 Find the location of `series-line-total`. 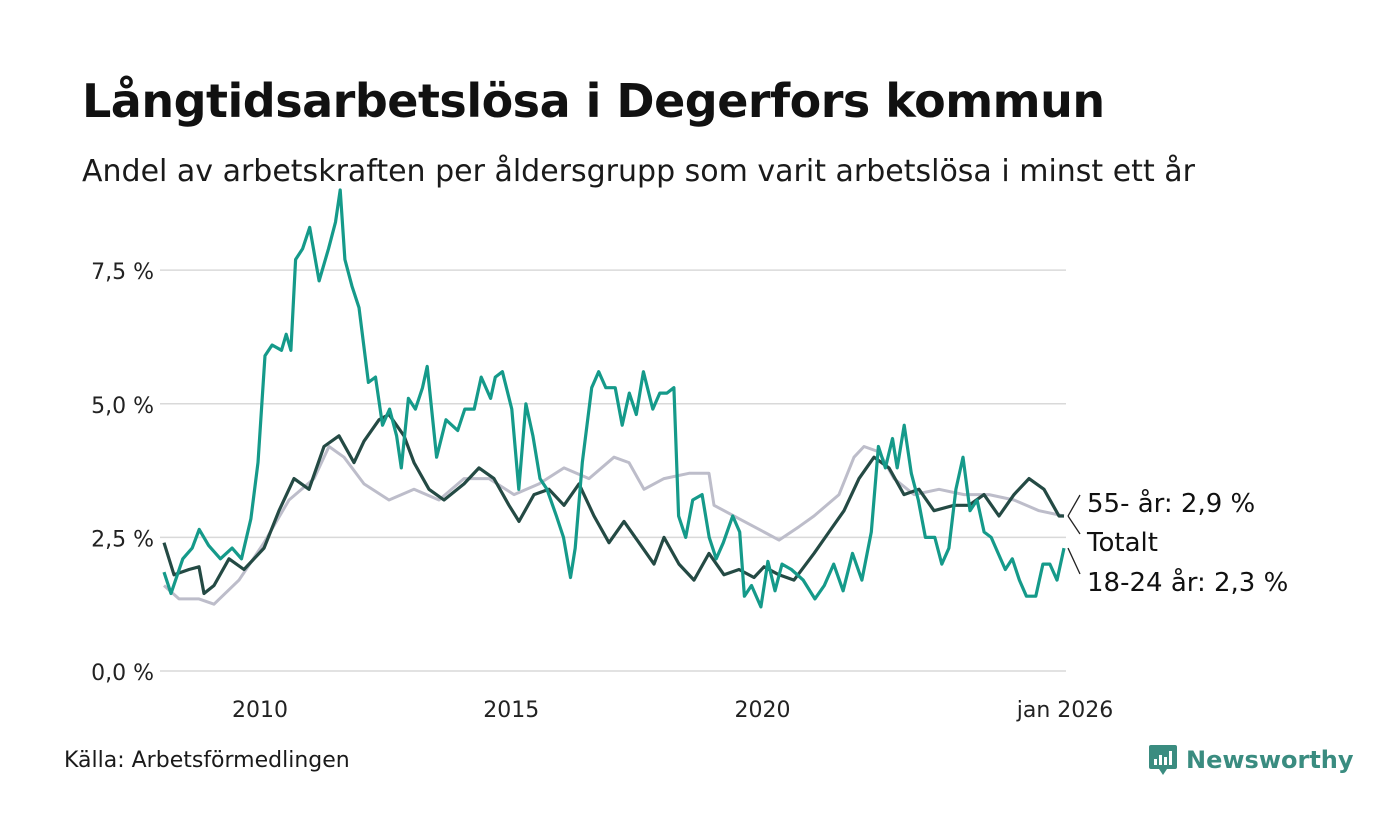

series-line-total is located at coordinates (613, 504).